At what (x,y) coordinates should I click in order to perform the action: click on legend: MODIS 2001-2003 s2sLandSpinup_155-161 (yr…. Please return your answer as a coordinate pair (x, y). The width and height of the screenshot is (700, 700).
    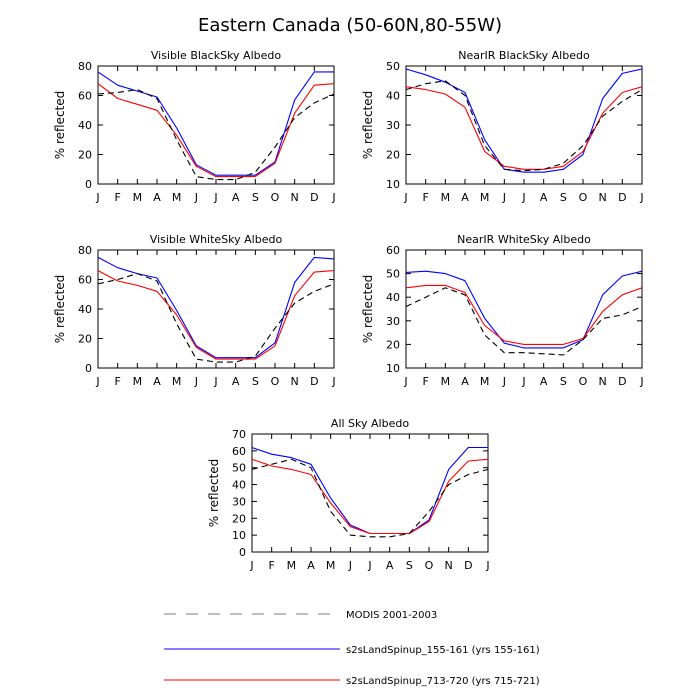
    Looking at the image, I should click on (352, 648).